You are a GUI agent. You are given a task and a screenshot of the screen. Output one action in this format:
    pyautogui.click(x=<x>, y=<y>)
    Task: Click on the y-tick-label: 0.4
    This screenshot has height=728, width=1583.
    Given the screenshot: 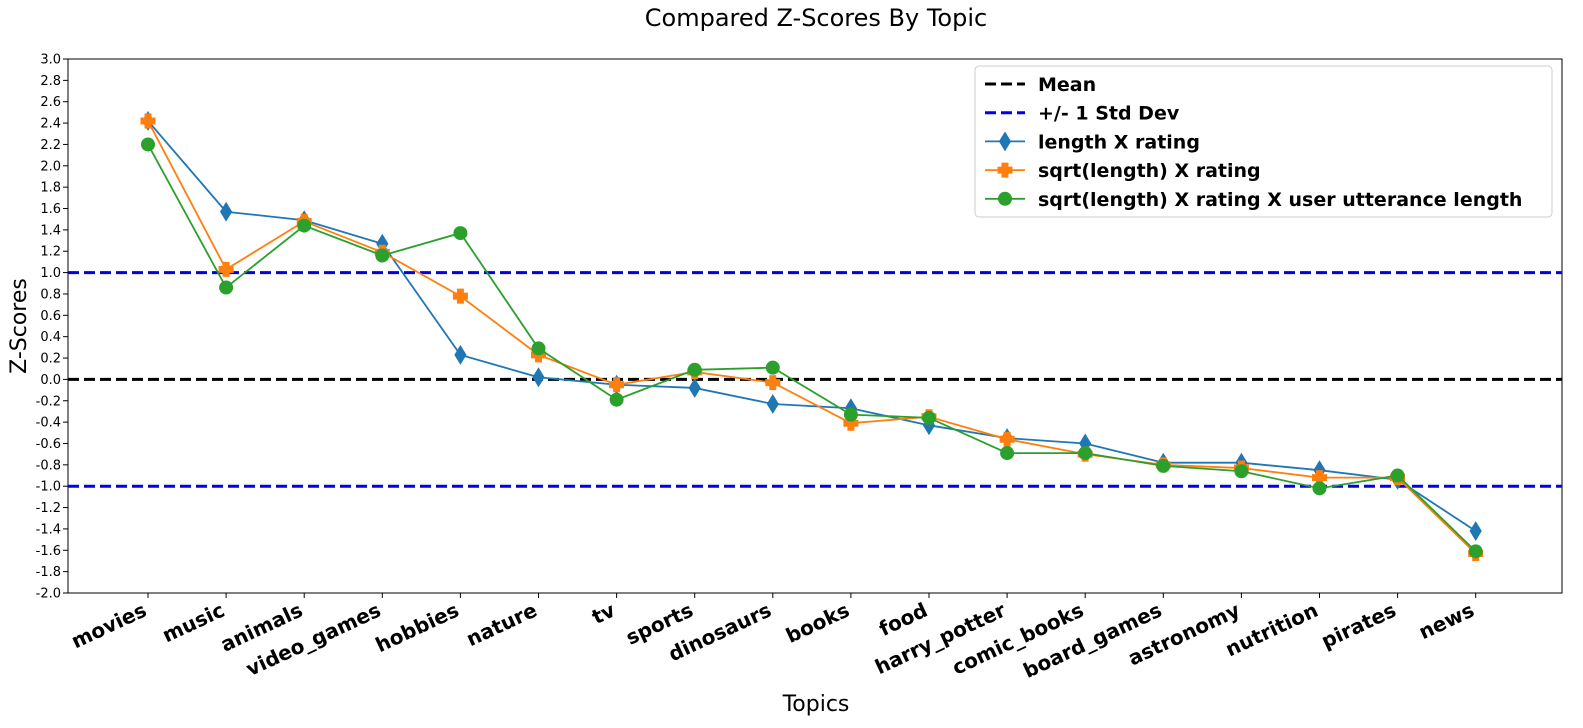 What is the action you would take?
    pyautogui.click(x=50, y=337)
    